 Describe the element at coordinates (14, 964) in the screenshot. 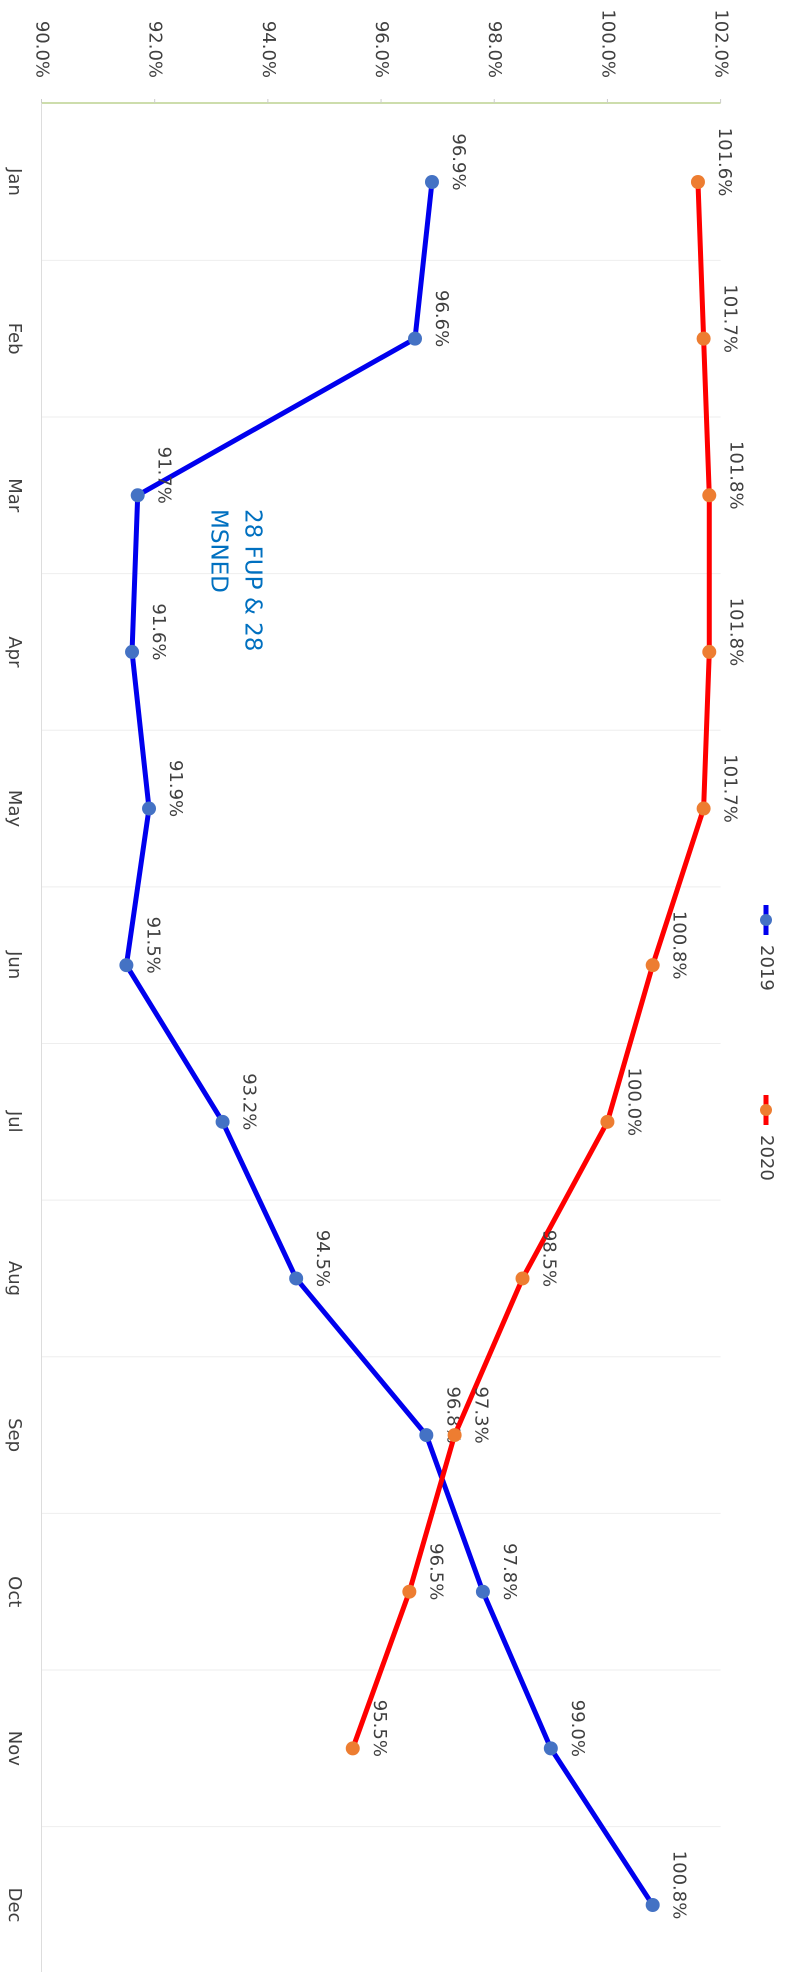

I see `x-tick-label: Jun` at that location.